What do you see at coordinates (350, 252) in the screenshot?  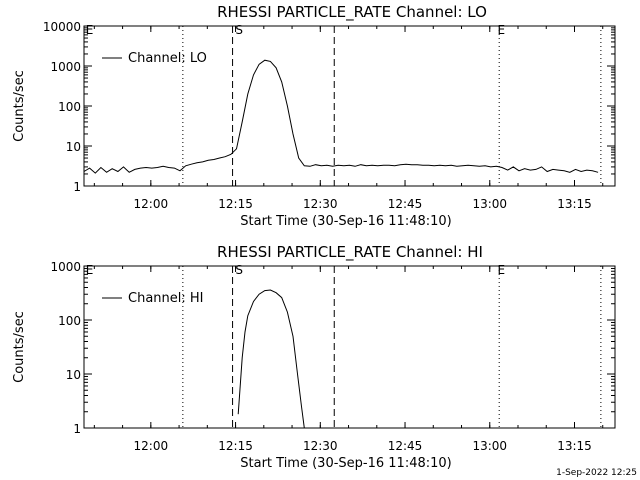 I see `chart-title: RHESSI PARTICLE_RATE Channel: HI` at bounding box center [350, 252].